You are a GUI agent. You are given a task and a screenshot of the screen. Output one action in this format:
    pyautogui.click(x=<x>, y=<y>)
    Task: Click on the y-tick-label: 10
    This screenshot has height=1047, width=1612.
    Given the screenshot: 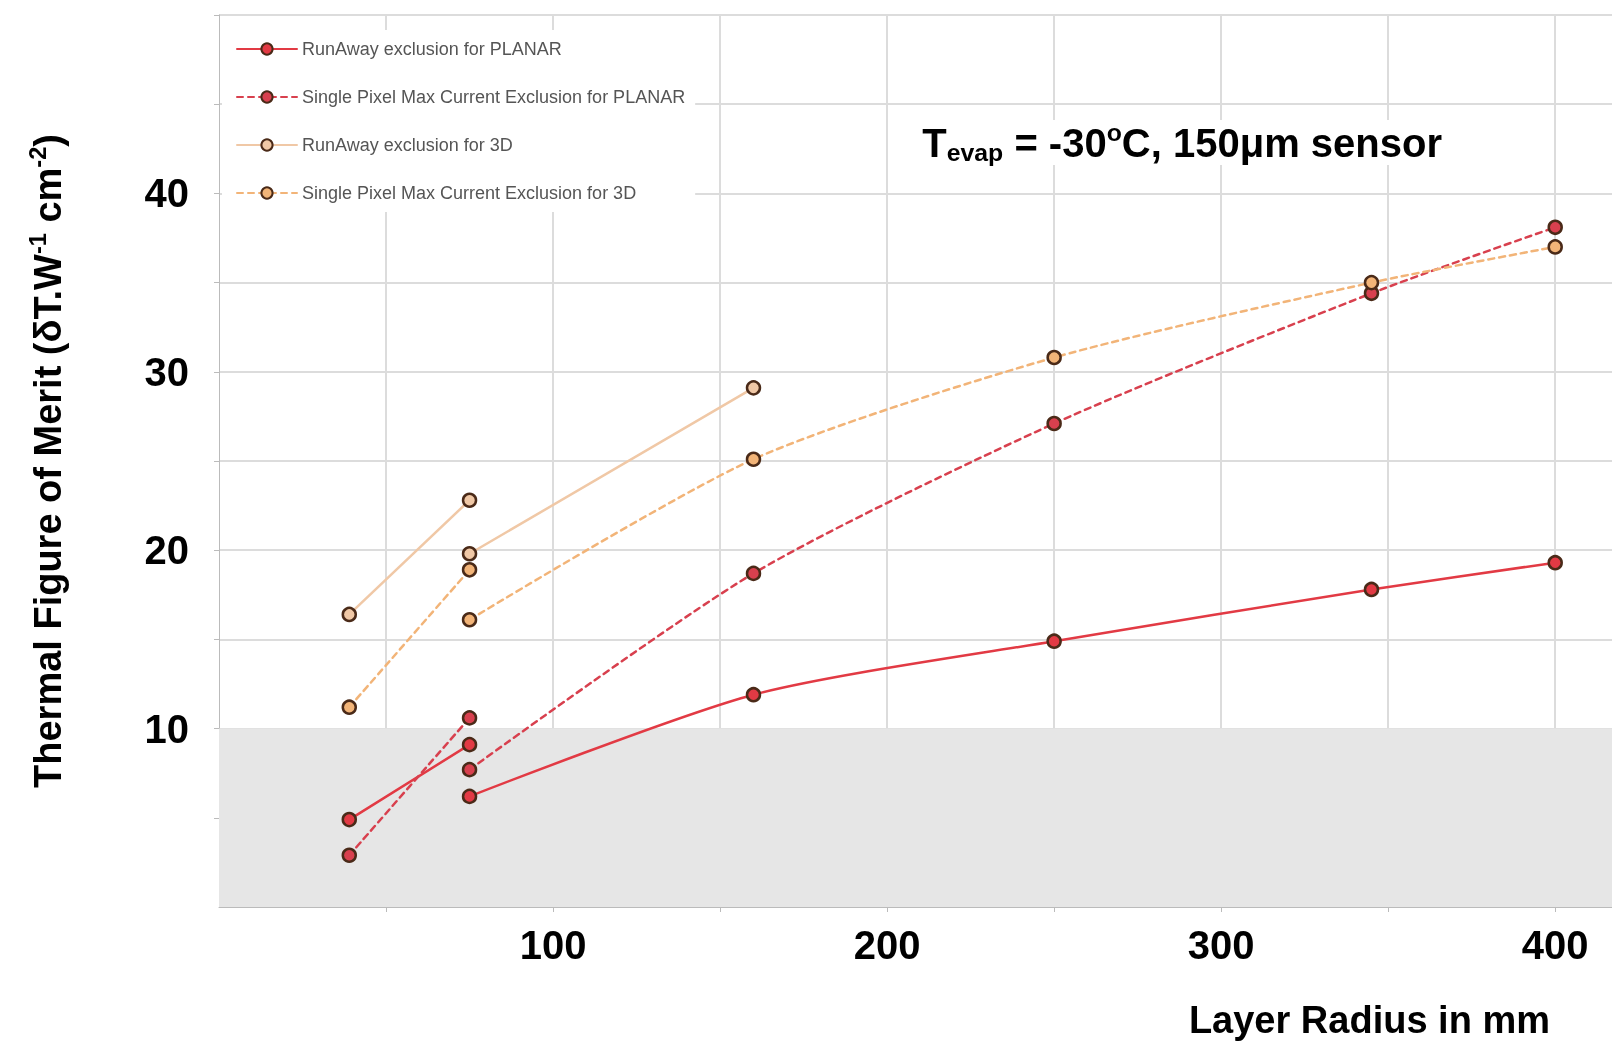 What is the action you would take?
    pyautogui.click(x=166, y=728)
    